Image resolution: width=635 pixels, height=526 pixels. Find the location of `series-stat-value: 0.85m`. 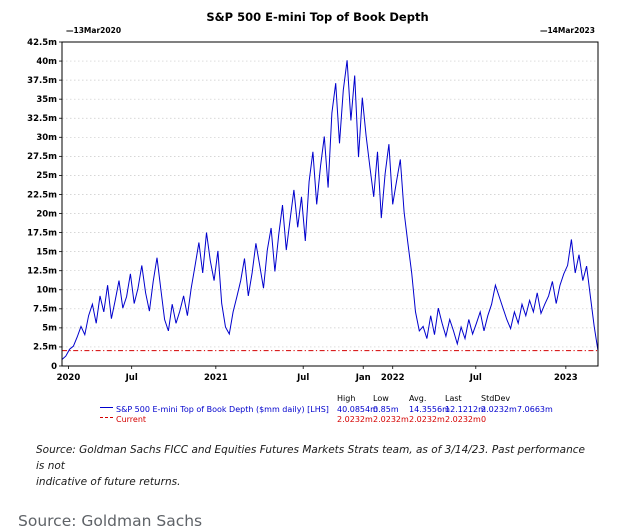

series-stat-value: 0.85m is located at coordinates (386, 409).